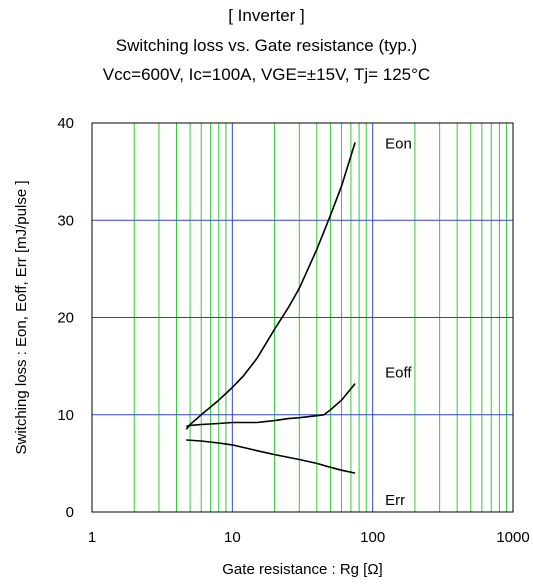 The image size is (533, 584). What do you see at coordinates (65, 318) in the screenshot?
I see `y-tick-label: 20` at bounding box center [65, 318].